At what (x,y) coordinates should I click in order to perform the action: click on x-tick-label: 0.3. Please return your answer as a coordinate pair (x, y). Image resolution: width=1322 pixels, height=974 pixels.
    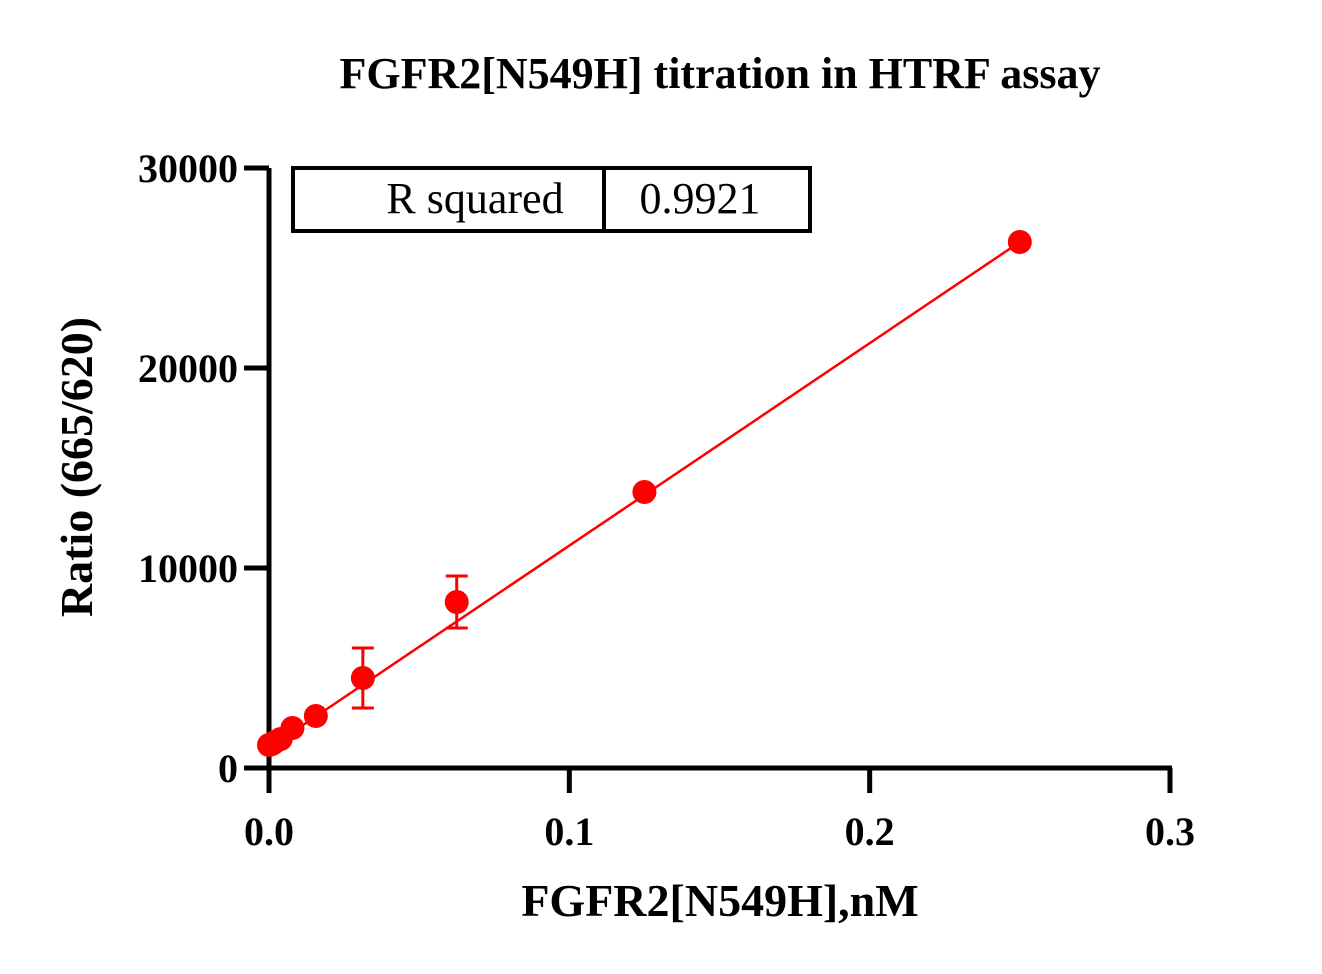
    Looking at the image, I should click on (1170, 831).